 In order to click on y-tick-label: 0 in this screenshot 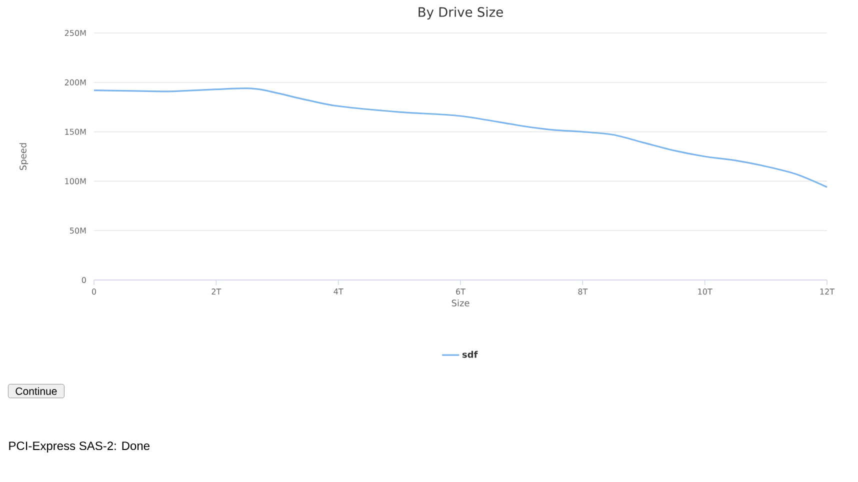, I will do `click(84, 280)`.